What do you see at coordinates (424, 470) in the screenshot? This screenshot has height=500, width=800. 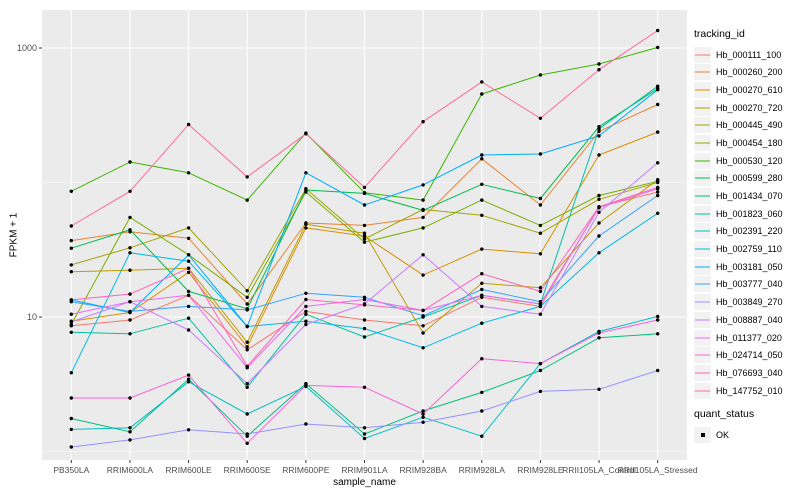 I see `x-tick-label: RRIM928BA` at bounding box center [424, 470].